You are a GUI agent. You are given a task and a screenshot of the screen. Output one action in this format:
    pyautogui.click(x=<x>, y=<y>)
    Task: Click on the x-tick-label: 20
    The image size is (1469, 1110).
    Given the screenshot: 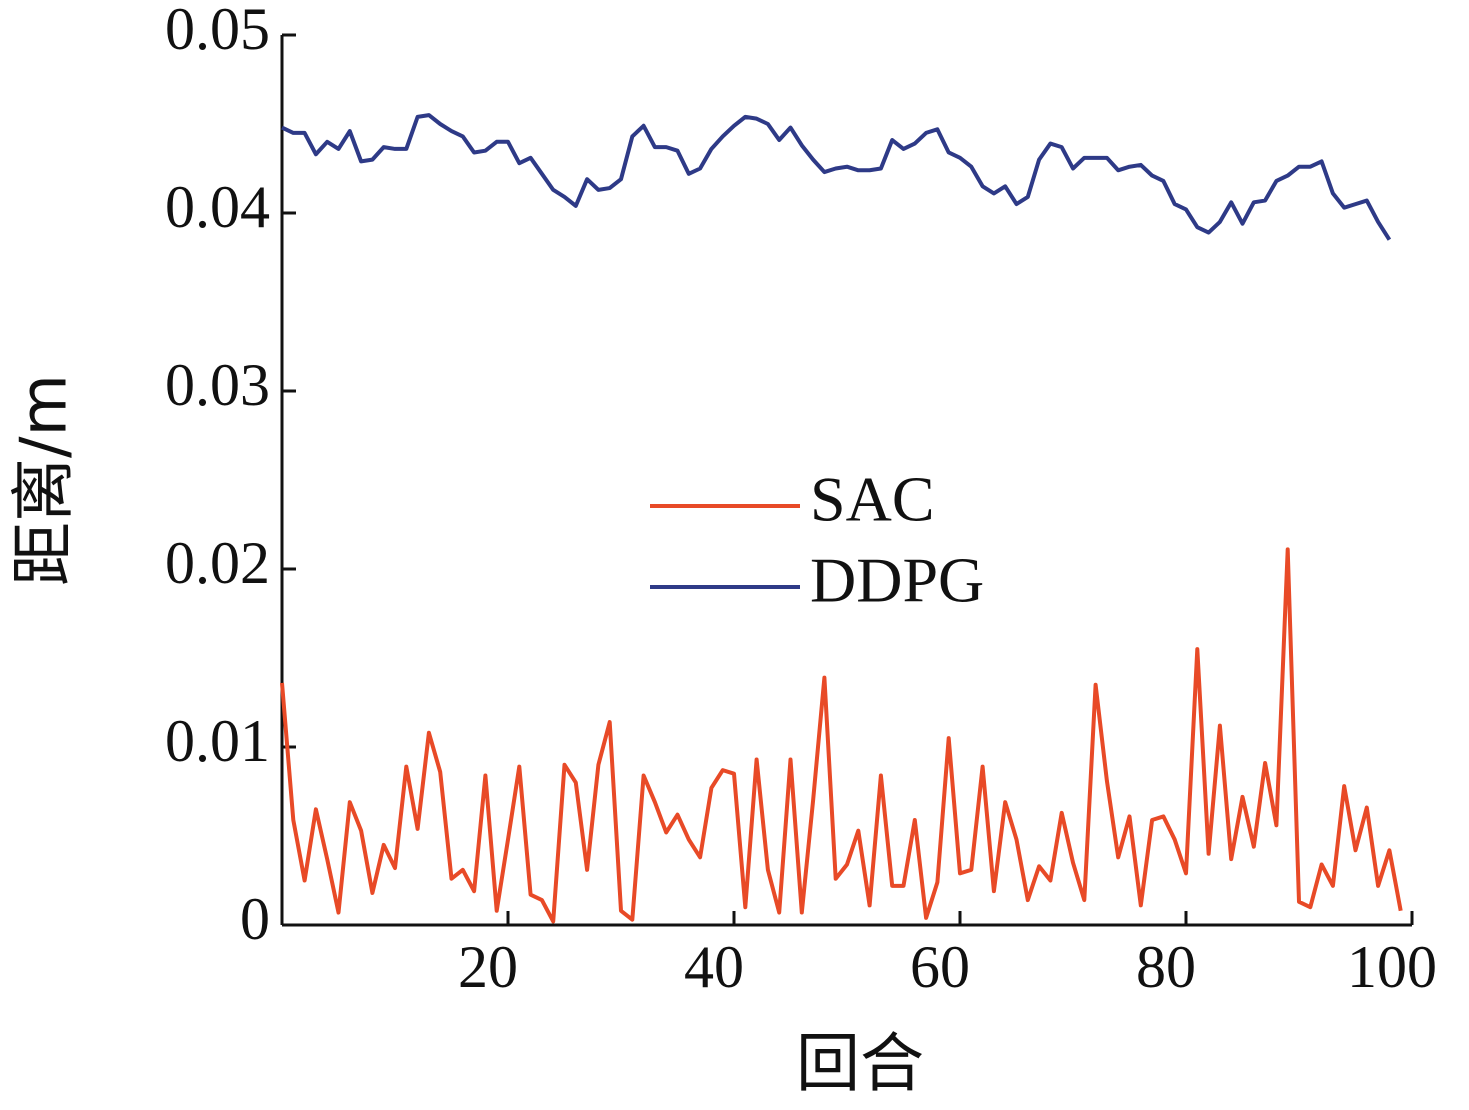 What is the action you would take?
    pyautogui.click(x=488, y=967)
    